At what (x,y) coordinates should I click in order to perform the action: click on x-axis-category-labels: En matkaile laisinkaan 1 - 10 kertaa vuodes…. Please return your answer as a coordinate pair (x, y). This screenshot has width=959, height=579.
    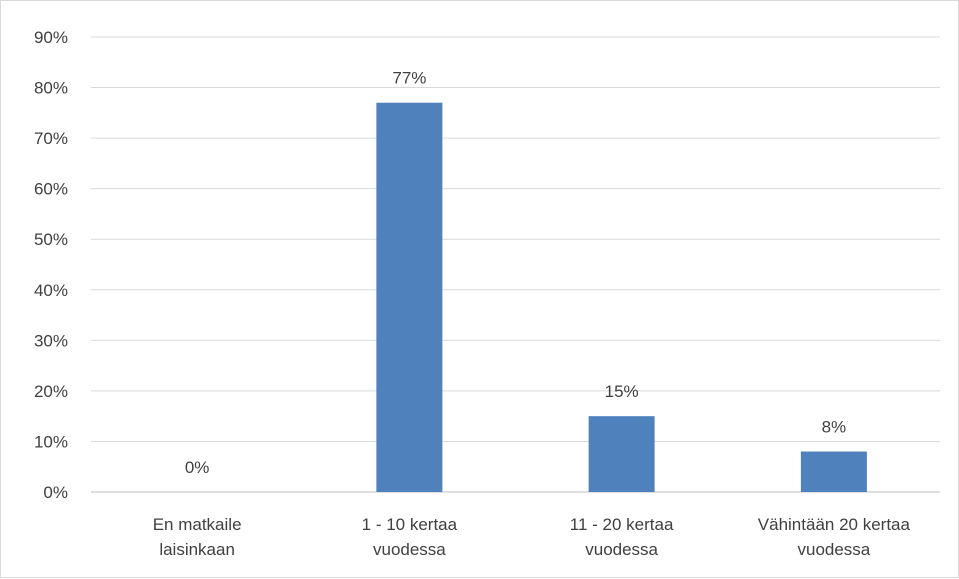
    Looking at the image, I should click on (532, 537).